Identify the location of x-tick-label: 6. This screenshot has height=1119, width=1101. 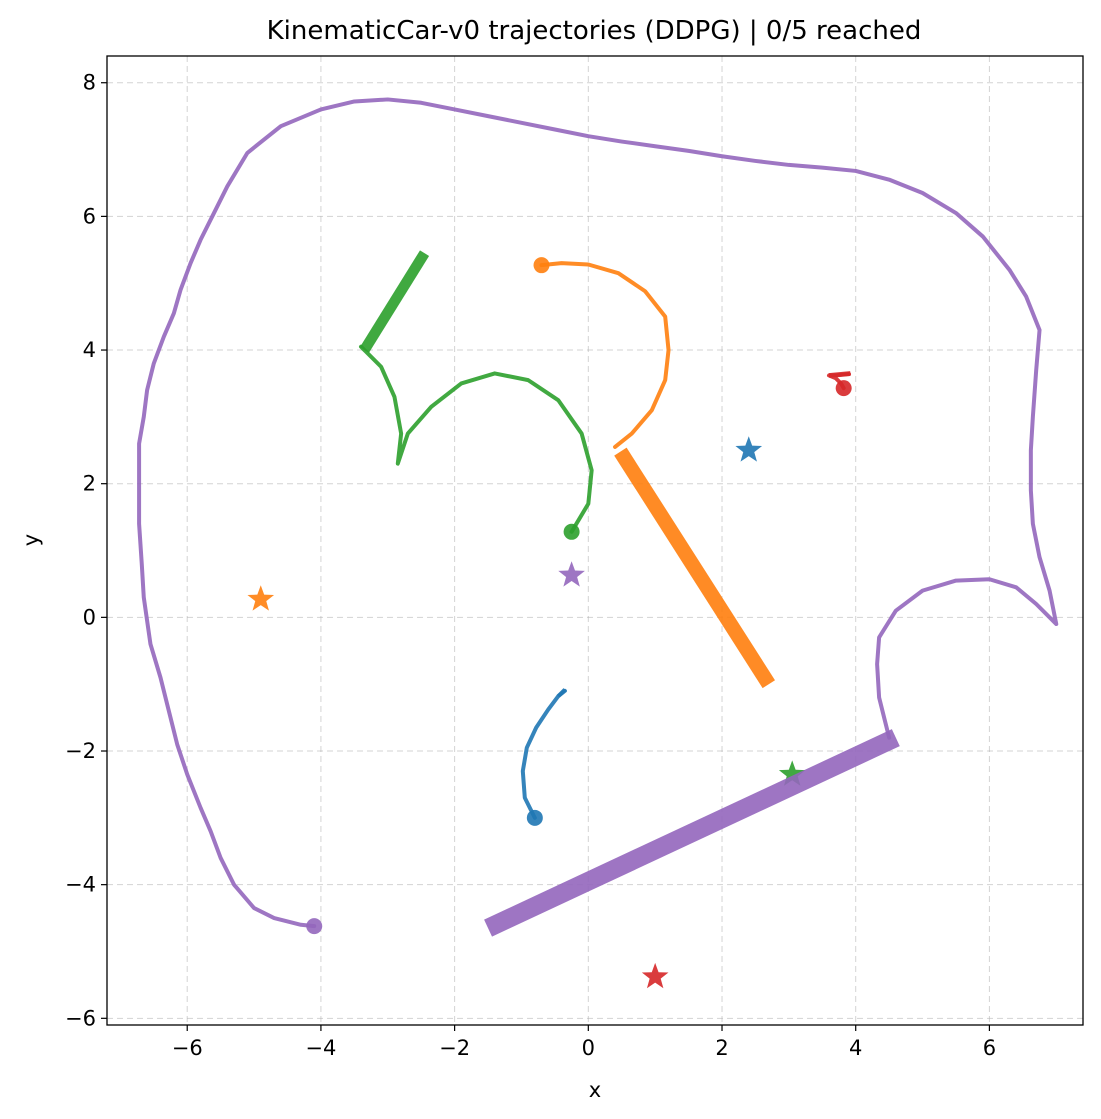
(989, 1048).